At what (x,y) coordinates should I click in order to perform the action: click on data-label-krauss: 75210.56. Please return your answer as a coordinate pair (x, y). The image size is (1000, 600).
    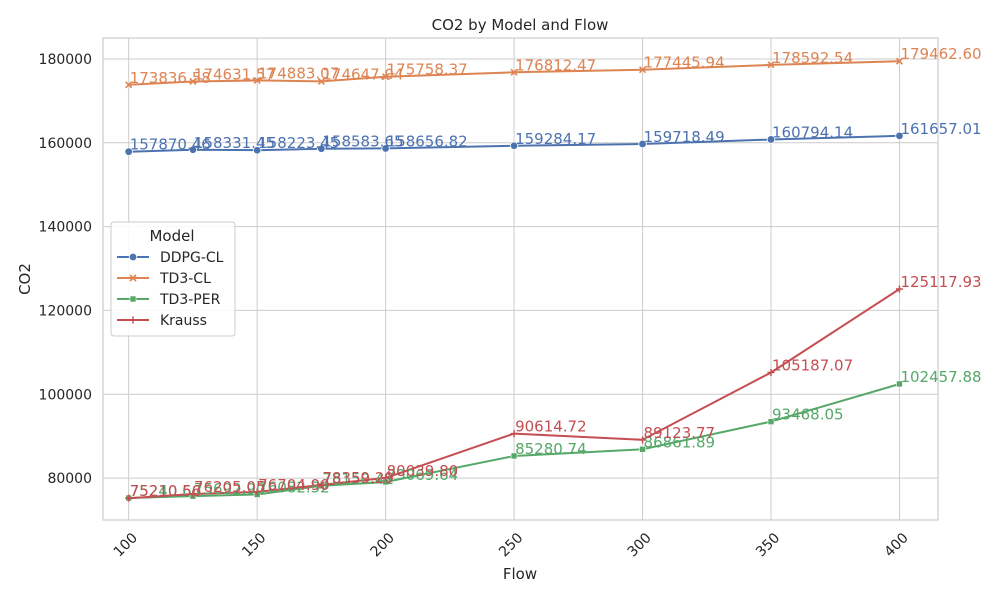
    Looking at the image, I should click on (166, 491).